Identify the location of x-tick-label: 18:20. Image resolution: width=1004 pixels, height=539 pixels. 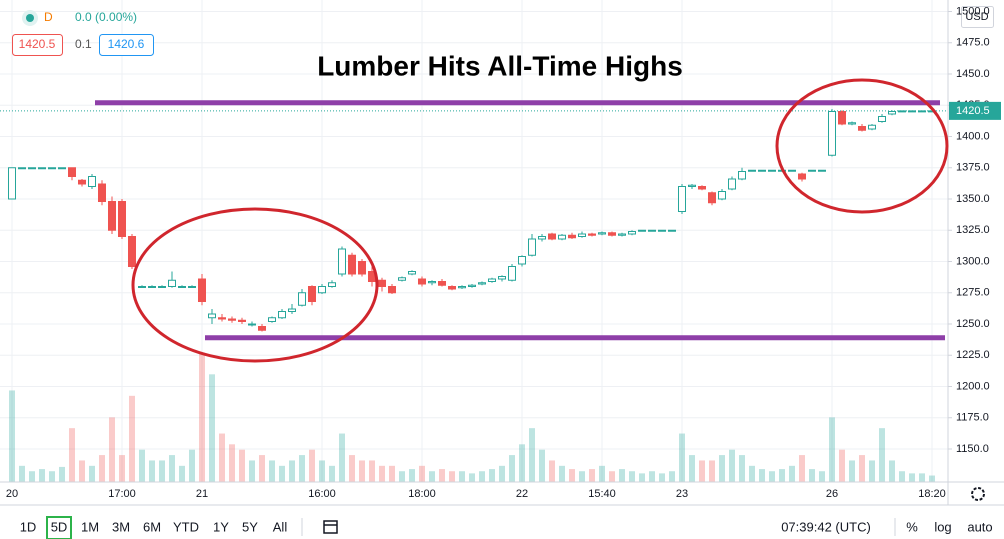
(932, 494).